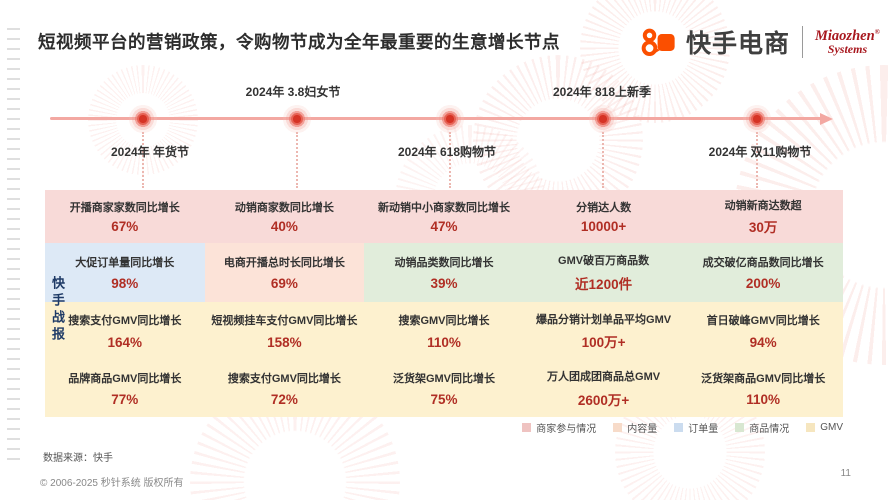 This screenshot has width=889, height=500. What do you see at coordinates (602, 92) in the screenshot?
I see `timeline-event-label: 2024年 818上新季` at bounding box center [602, 92].